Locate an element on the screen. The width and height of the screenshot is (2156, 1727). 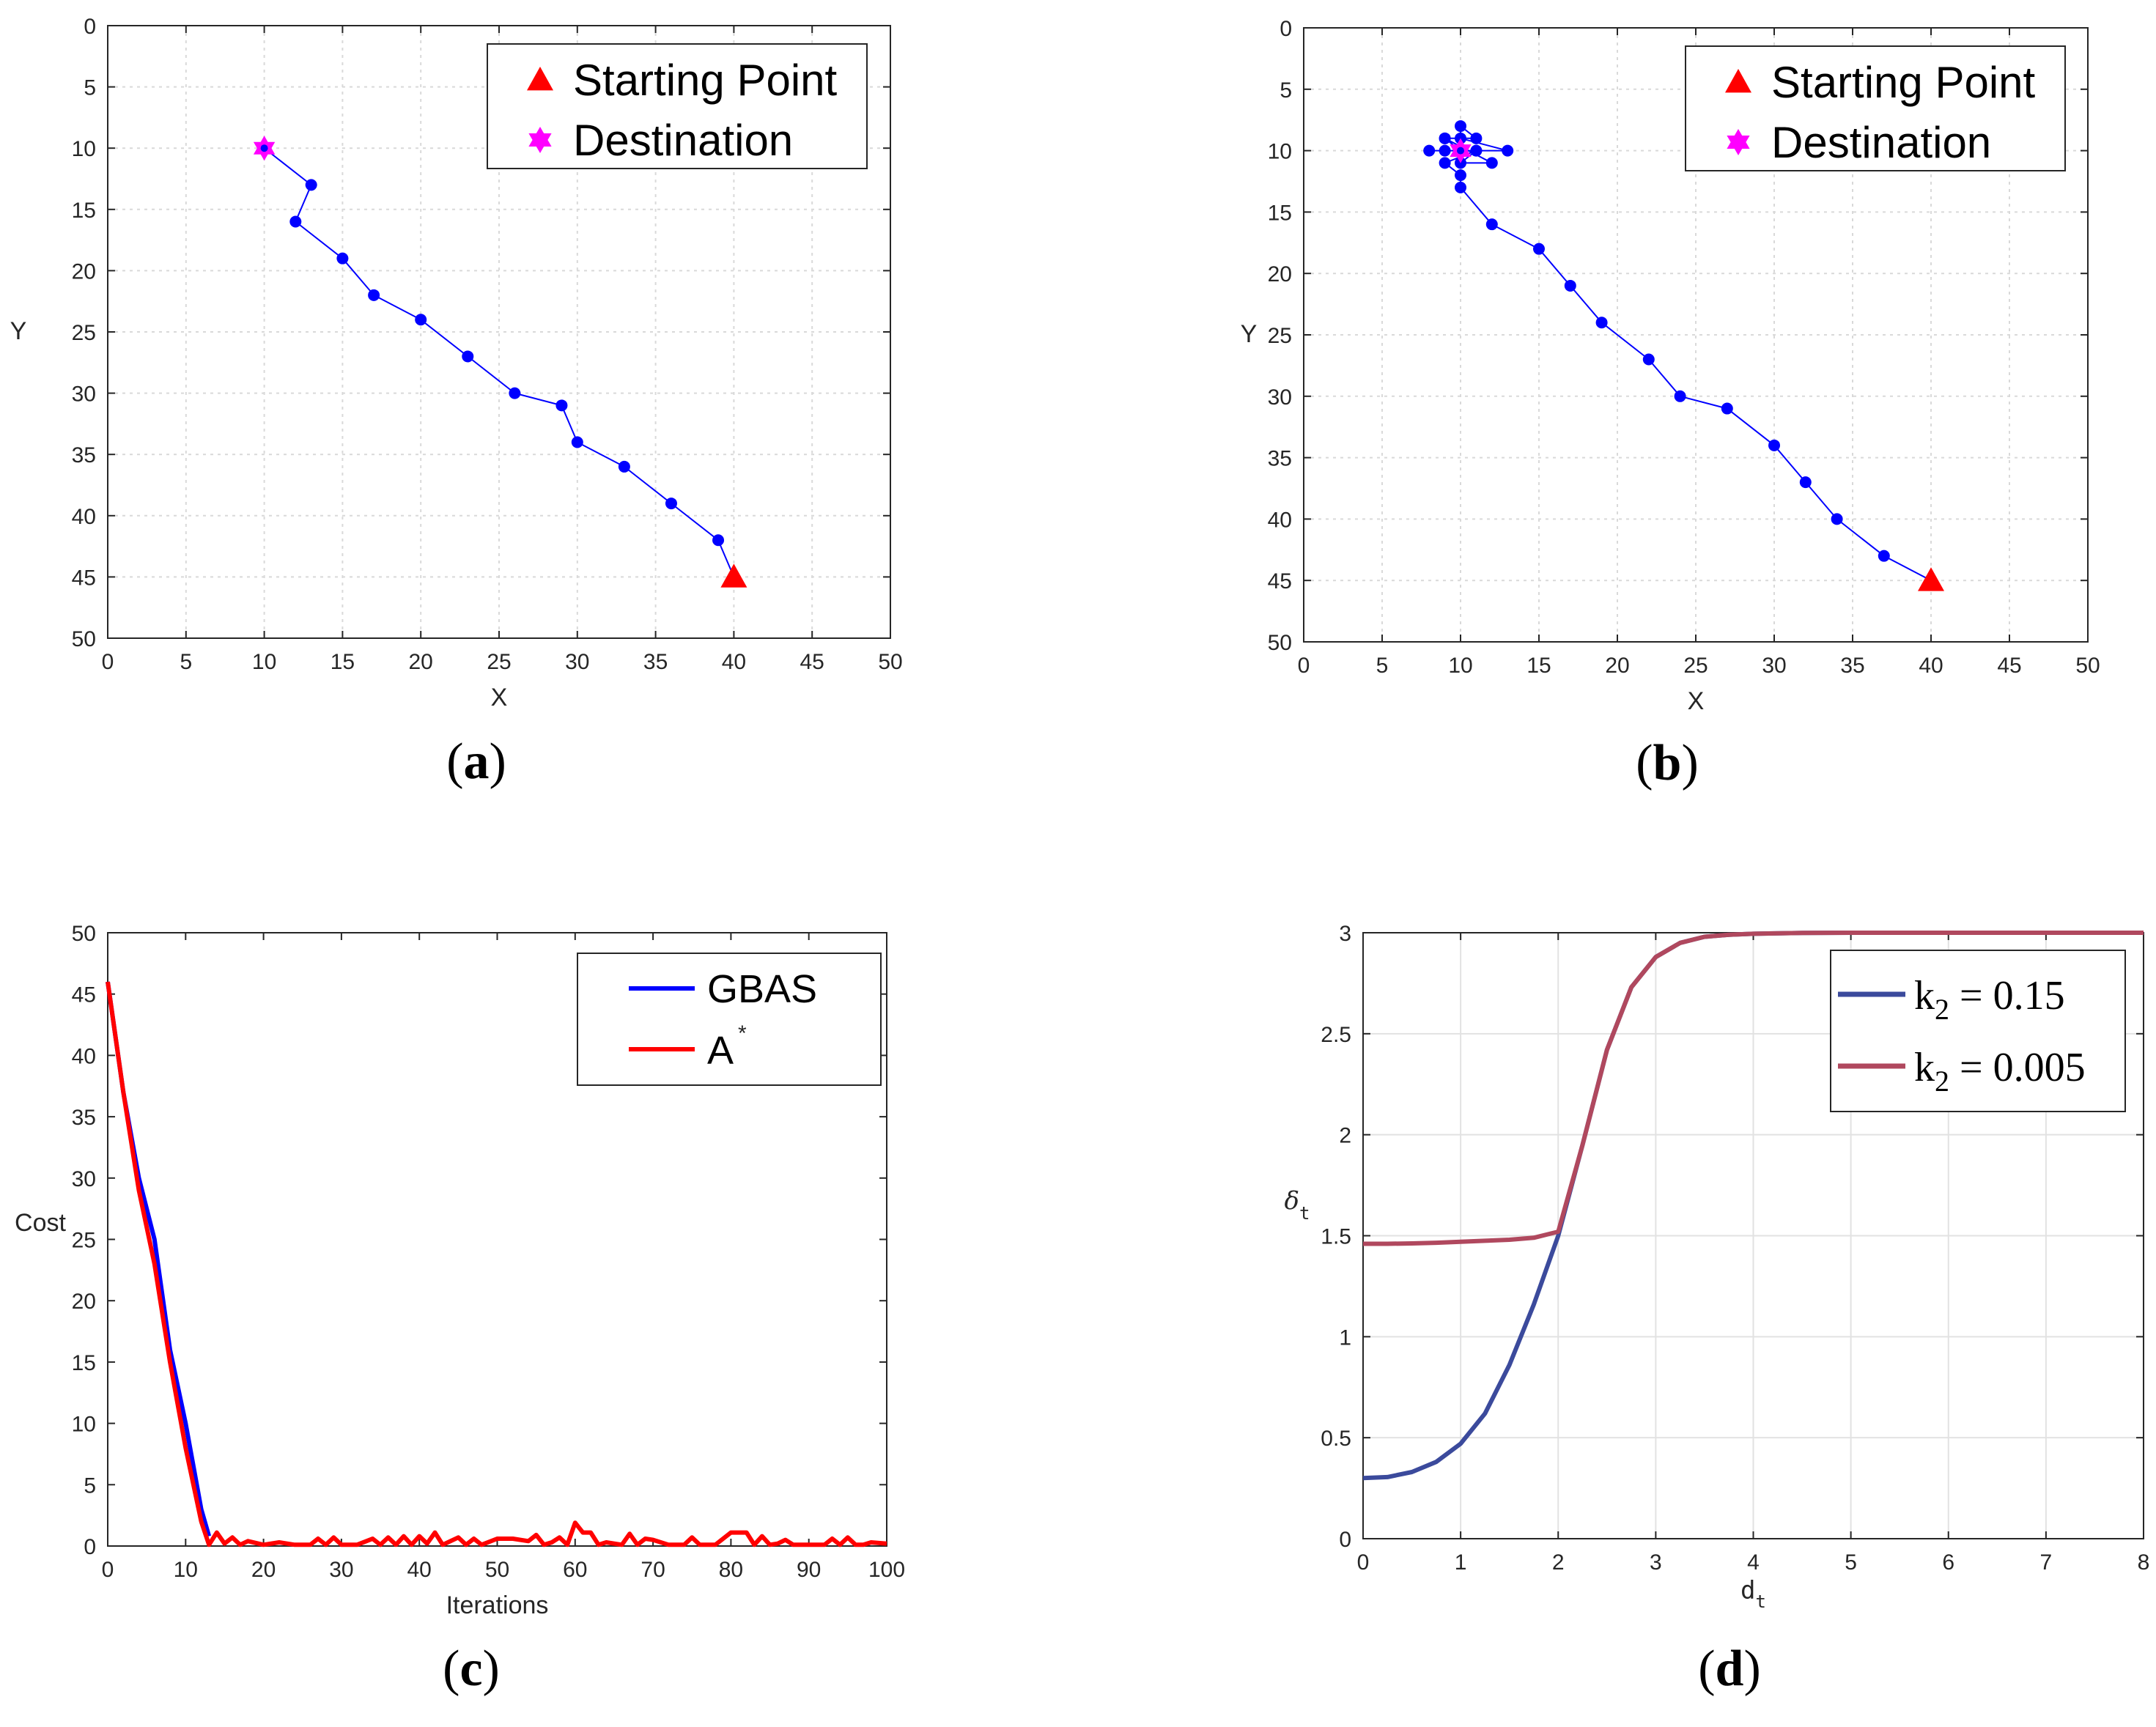
x-axis-label: dt is located at coordinates (1753, 1594).